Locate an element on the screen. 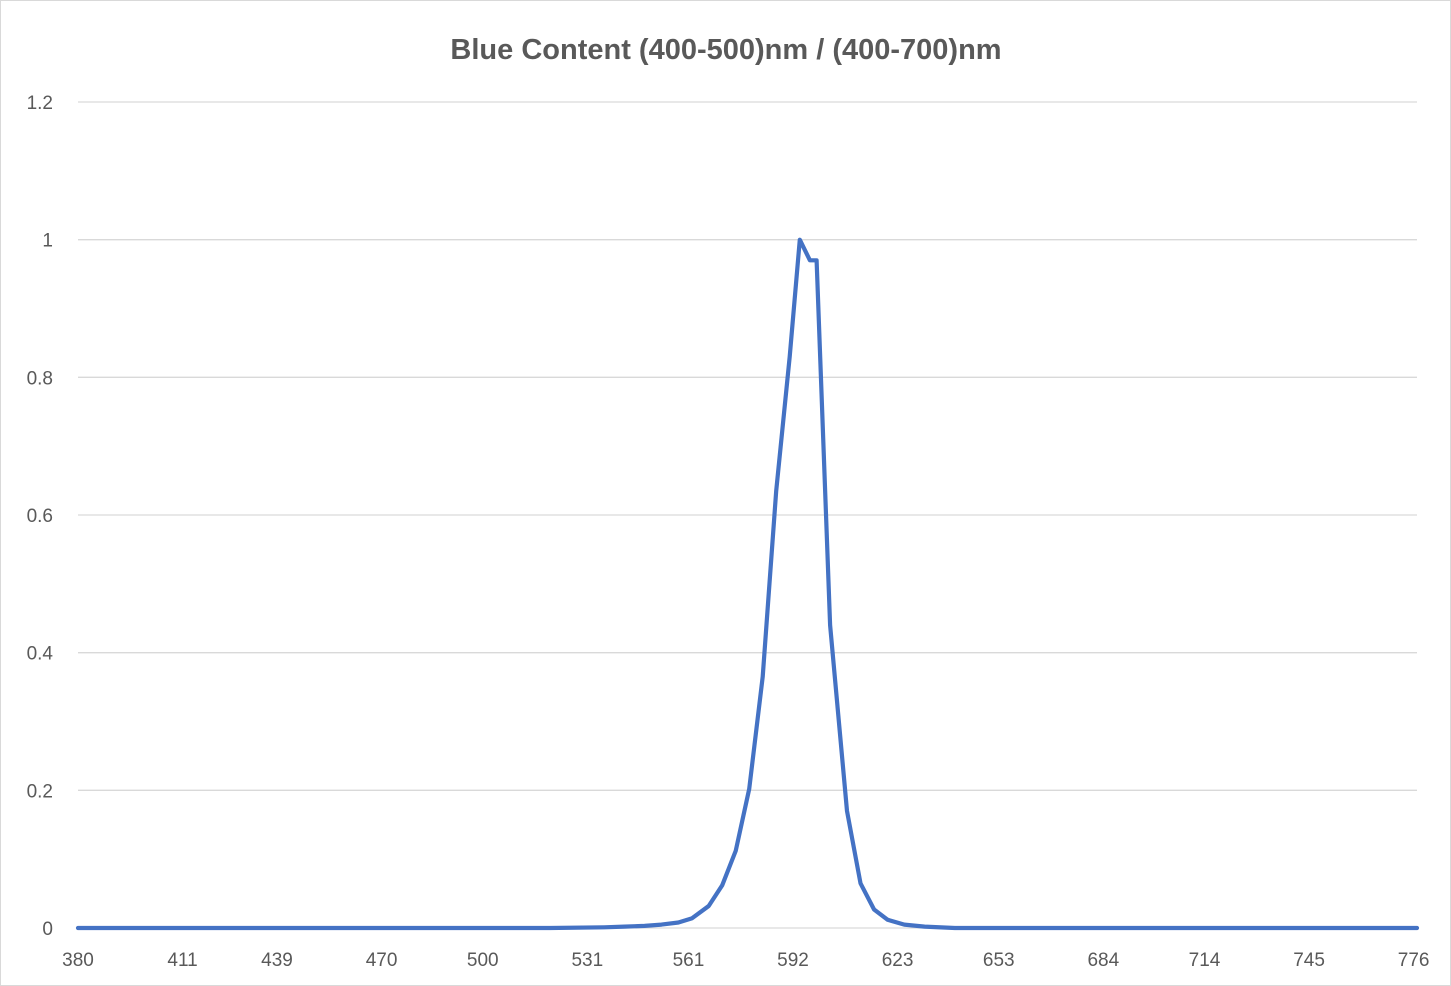 Image resolution: width=1451 pixels, height=986 pixels. x-tick-label: 531 is located at coordinates (587, 960).